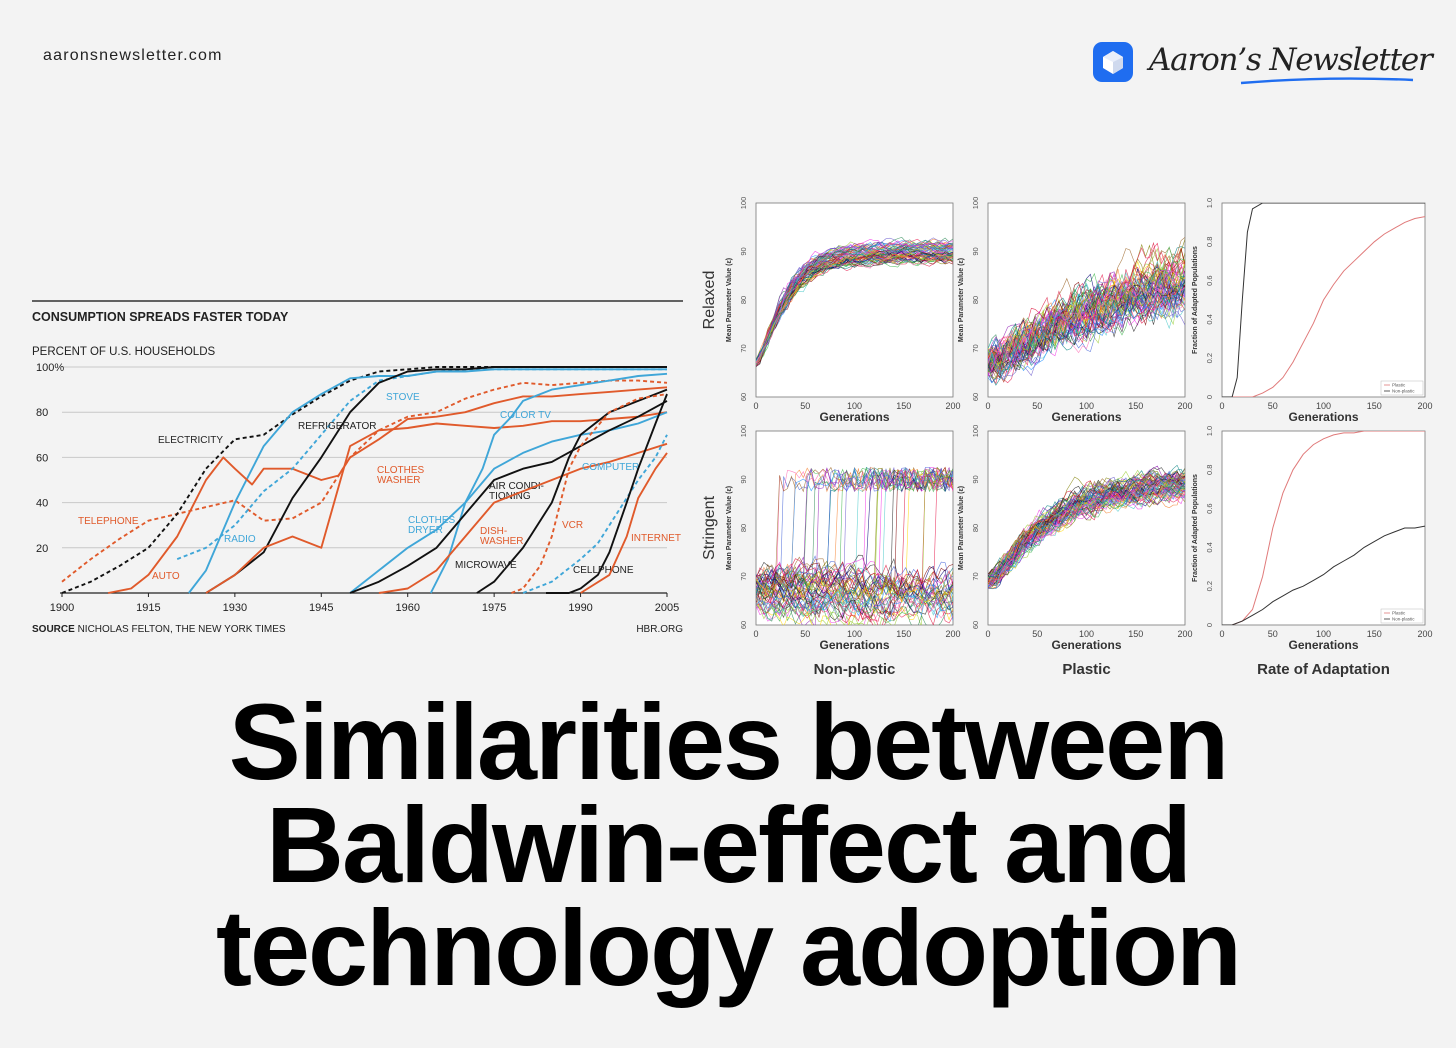  I want to click on y-tick-label: 0.2, so click(1209, 586).